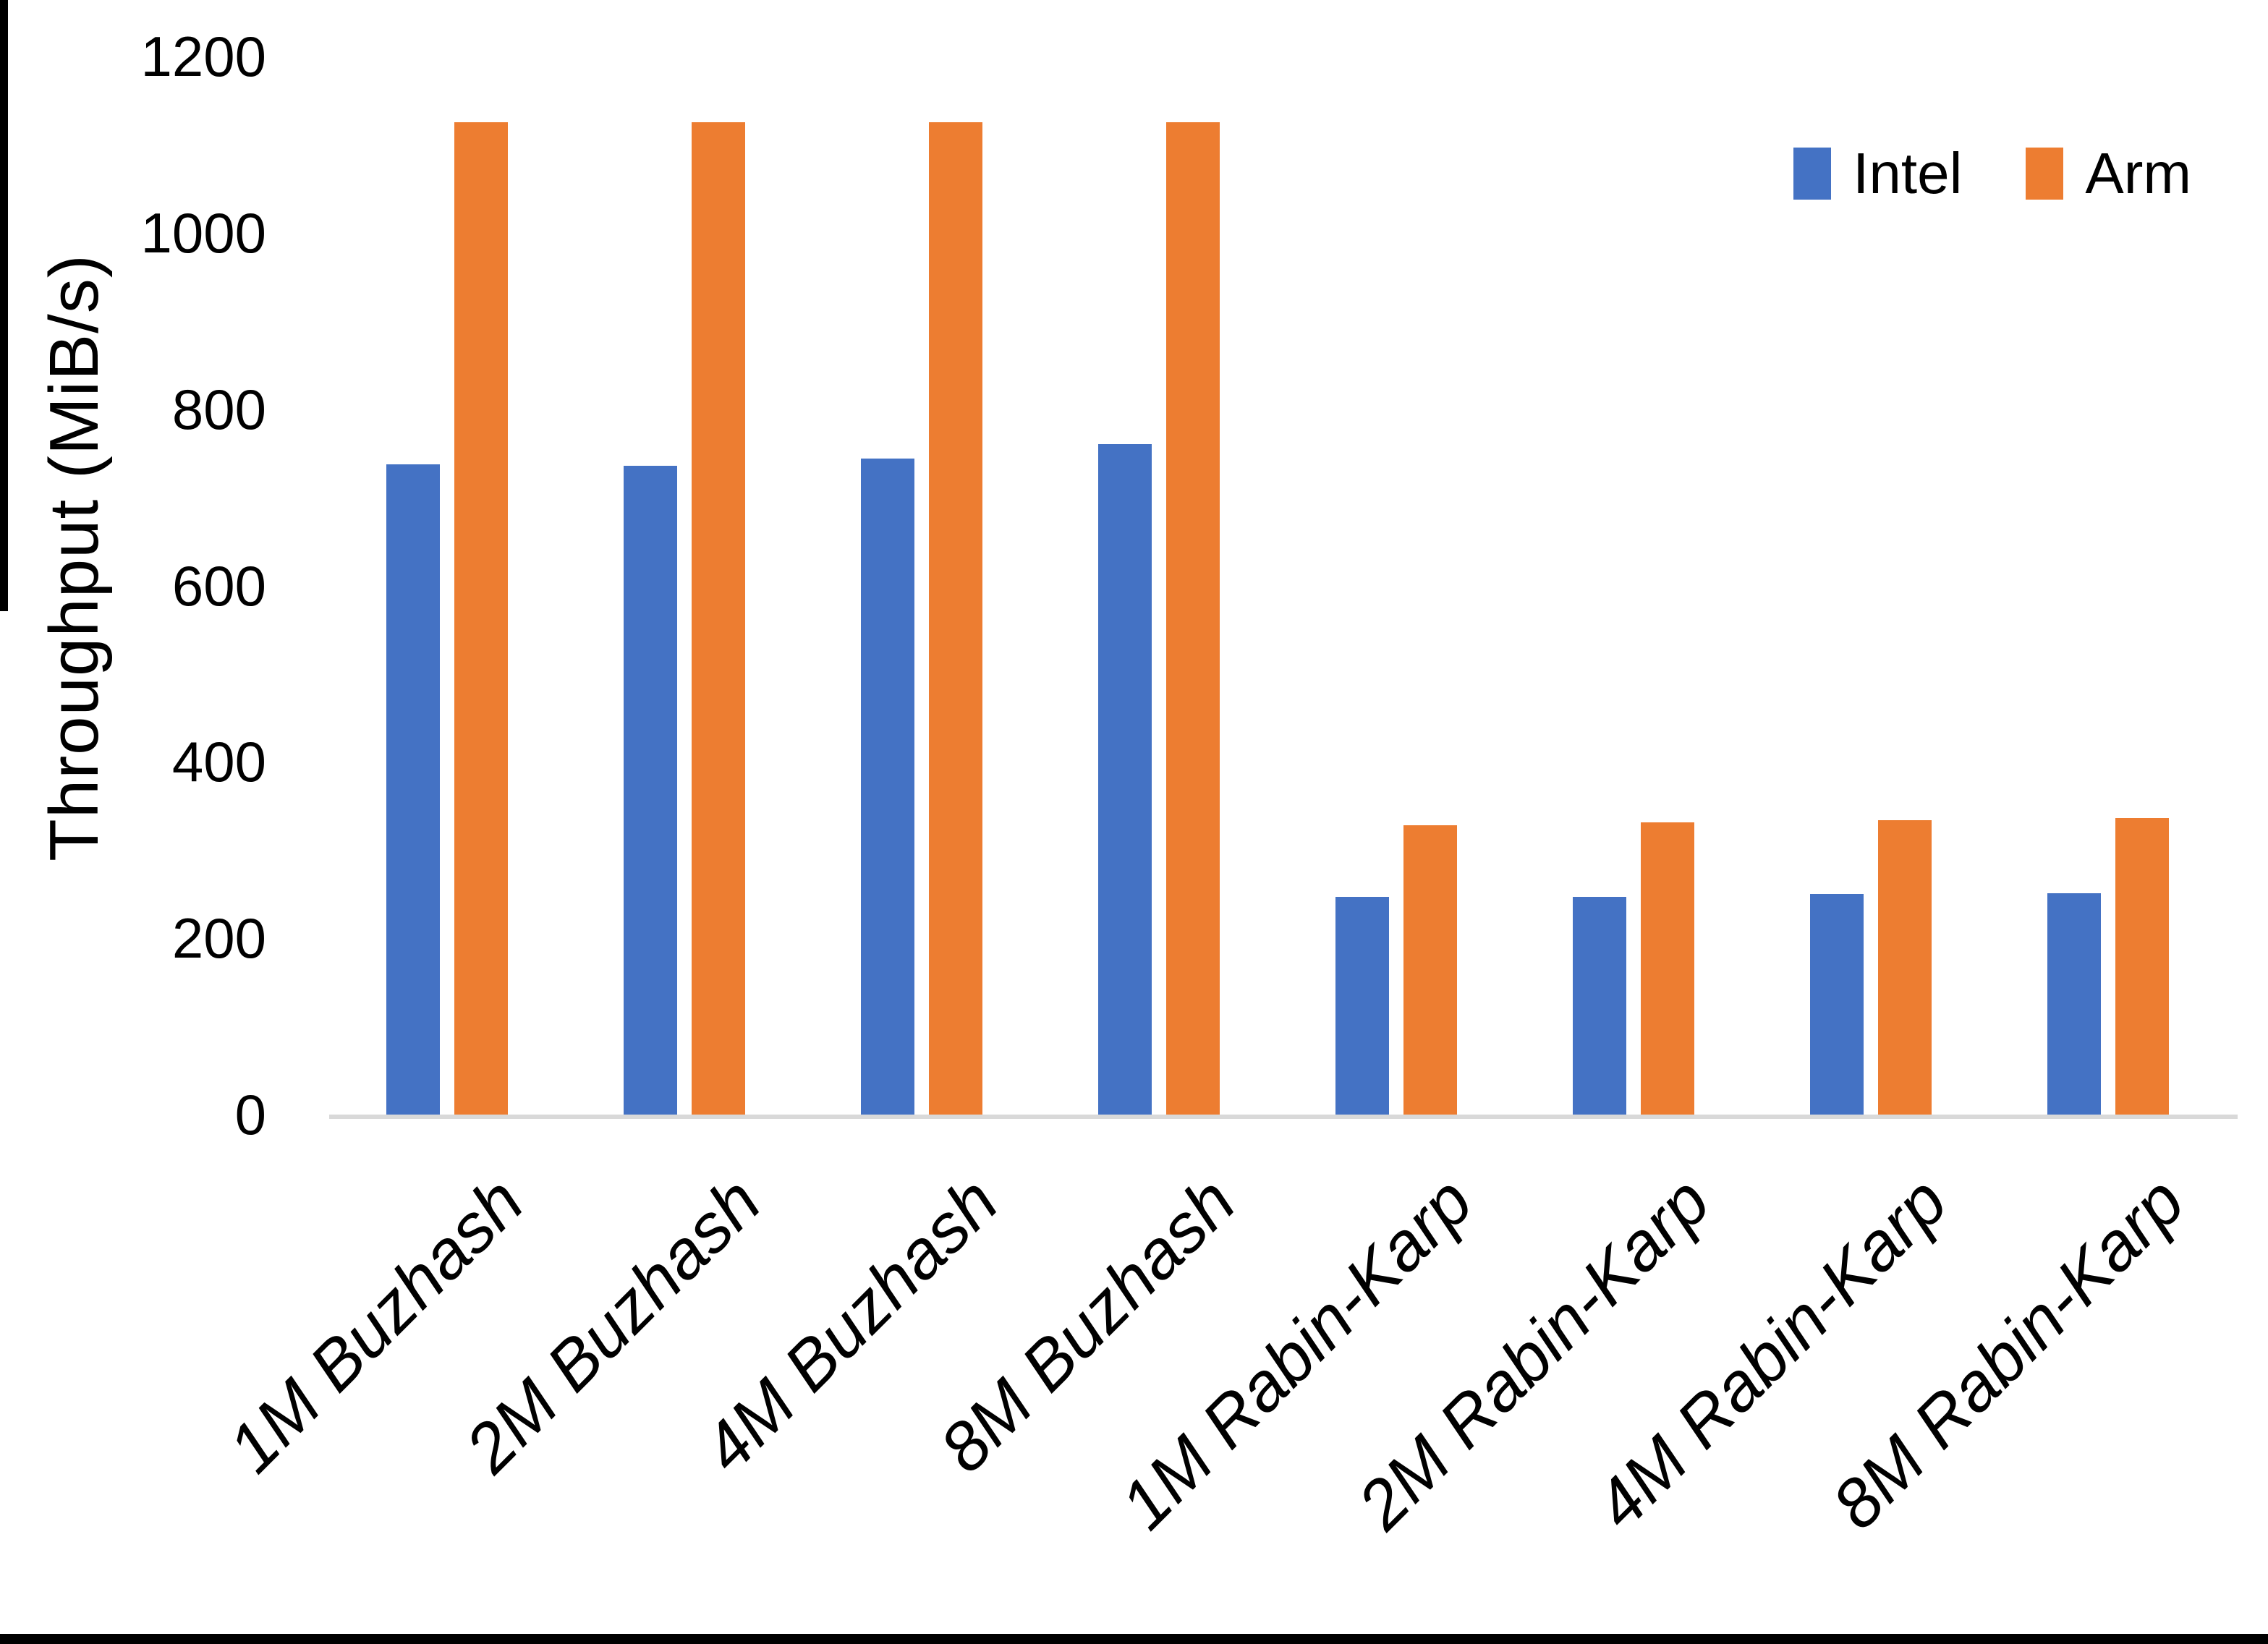  Describe the element at coordinates (250, 1114) in the screenshot. I see `y-tick-label-0: 0` at that location.